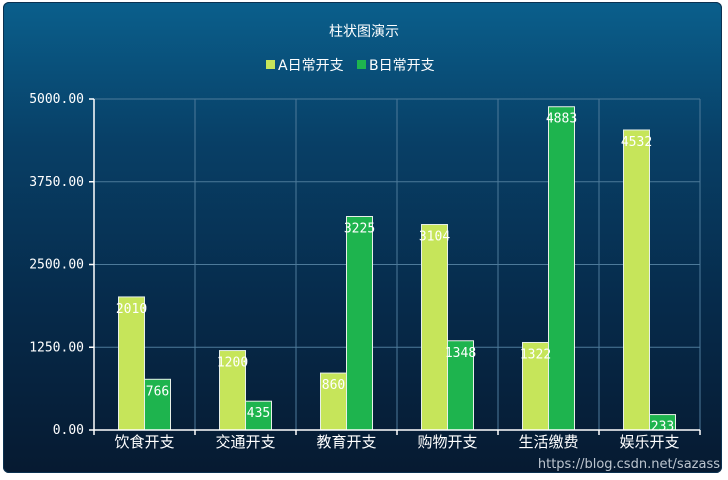  What do you see at coordinates (68, 430) in the screenshot?
I see `y-tick-label: 0.00` at bounding box center [68, 430].